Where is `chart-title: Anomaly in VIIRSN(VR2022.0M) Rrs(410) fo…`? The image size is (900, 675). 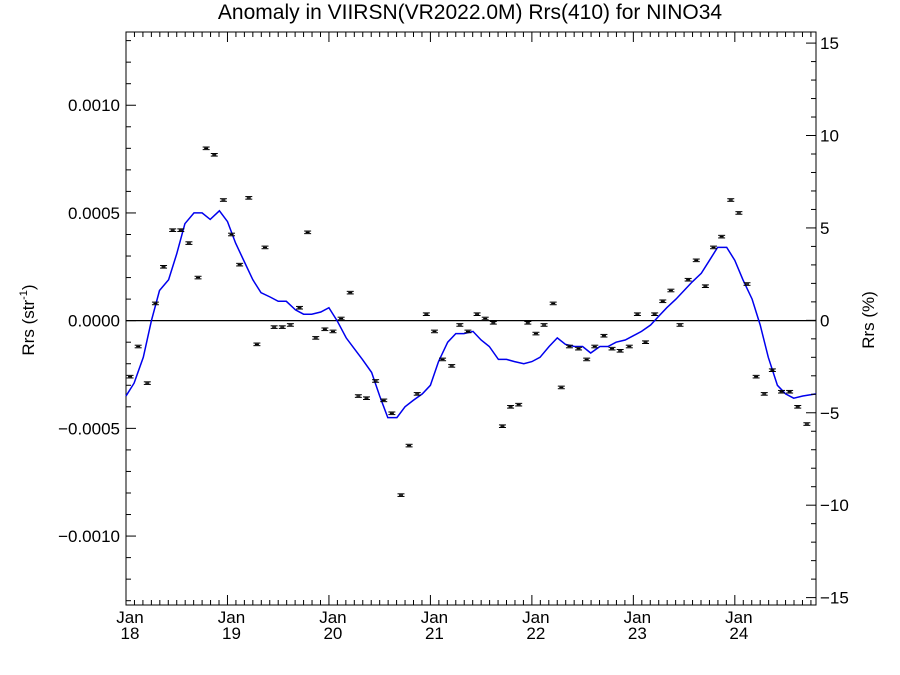
chart-title: Anomaly in VIIRSN(VR2022.0M) Rrs(410) fo… is located at coordinates (470, 12).